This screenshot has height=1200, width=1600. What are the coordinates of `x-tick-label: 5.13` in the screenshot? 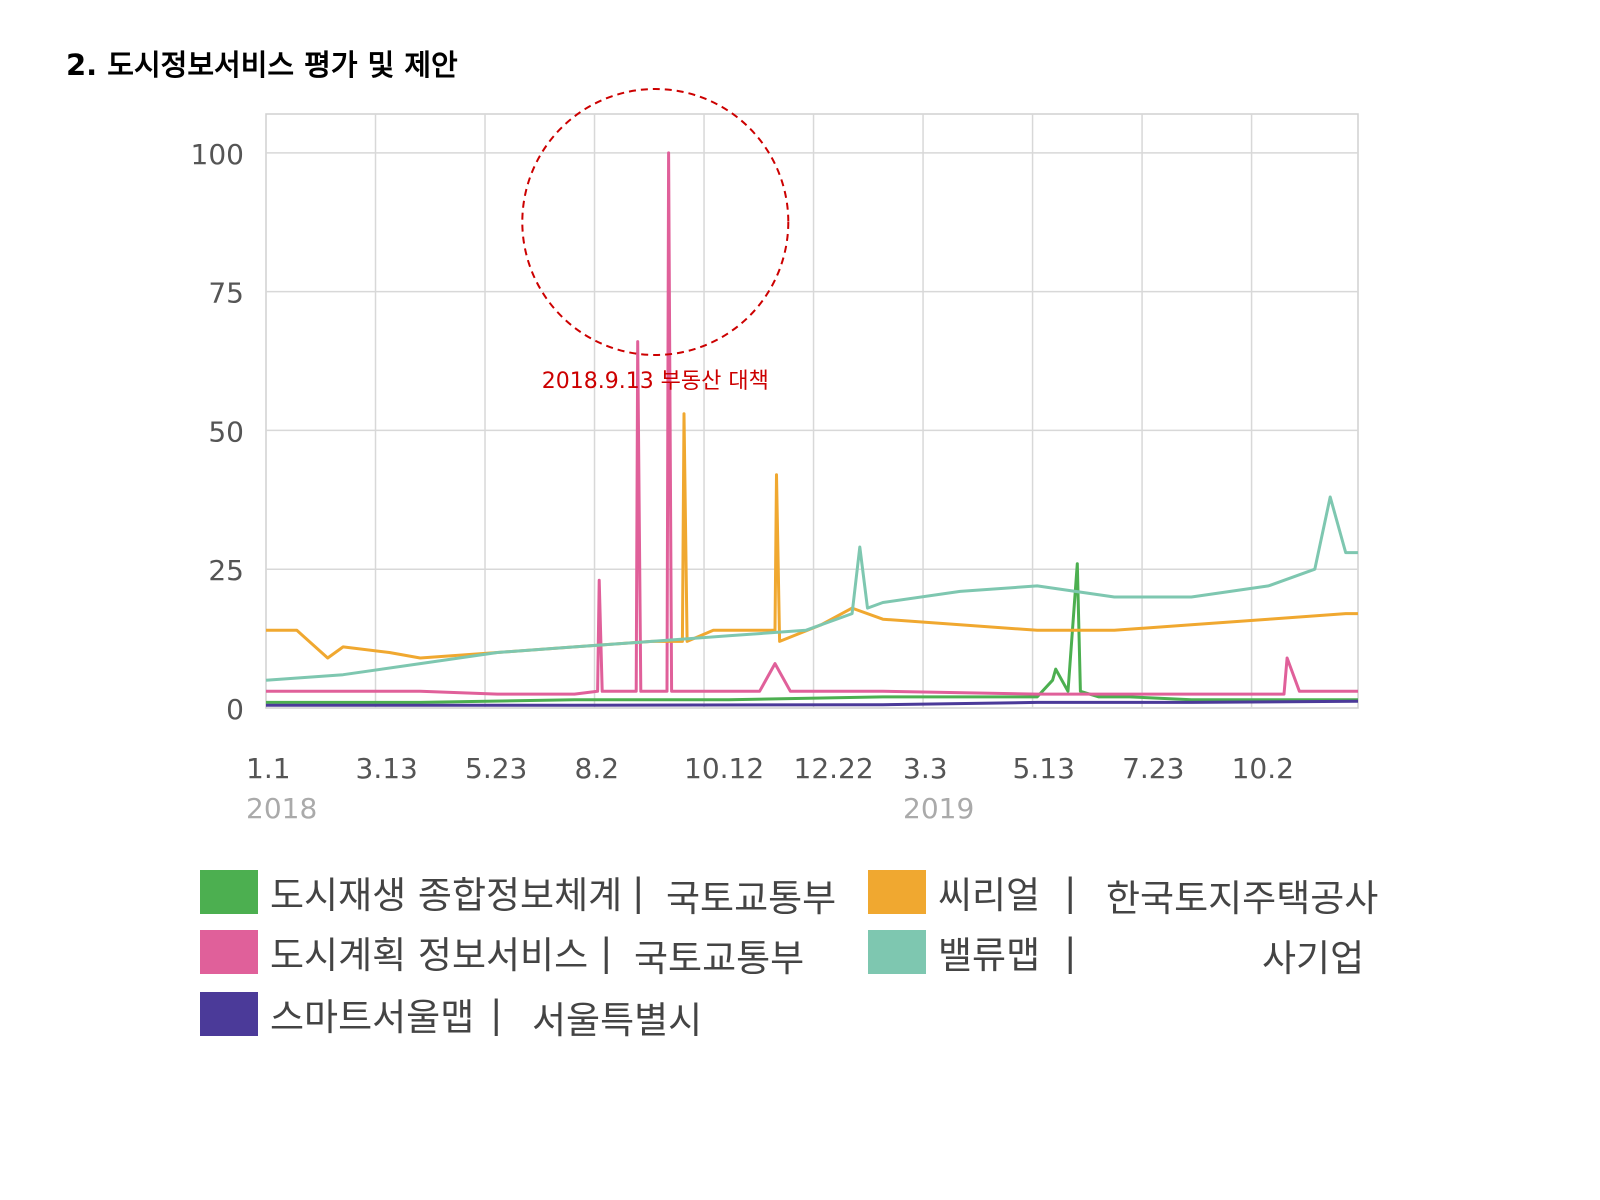 It's located at (1044, 768).